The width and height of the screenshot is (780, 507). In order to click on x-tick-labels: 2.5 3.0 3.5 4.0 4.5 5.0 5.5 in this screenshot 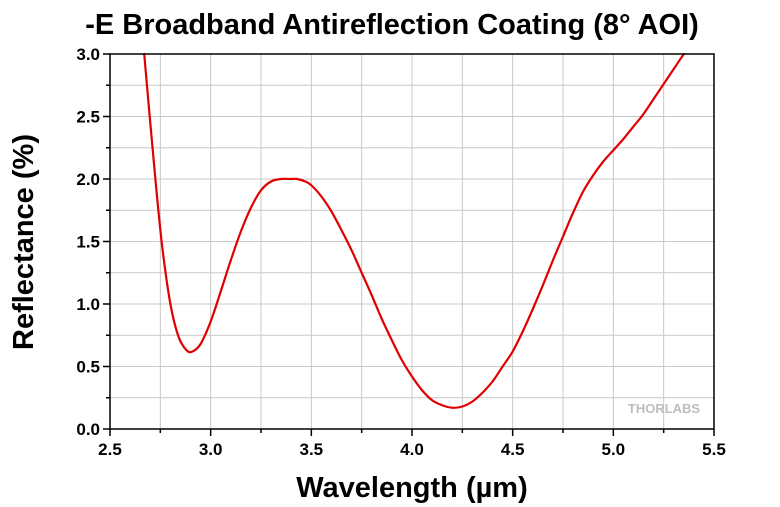, I will do `click(412, 449)`.